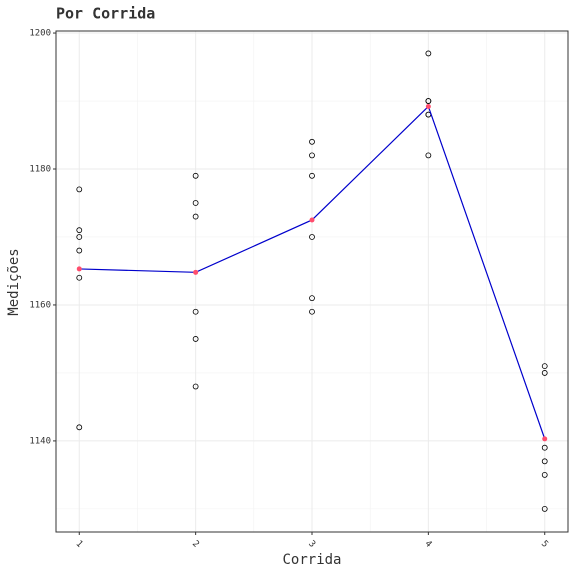 This screenshot has width=576, height=576. Describe the element at coordinates (40, 305) in the screenshot. I see `y-tick-label: 1160` at that location.